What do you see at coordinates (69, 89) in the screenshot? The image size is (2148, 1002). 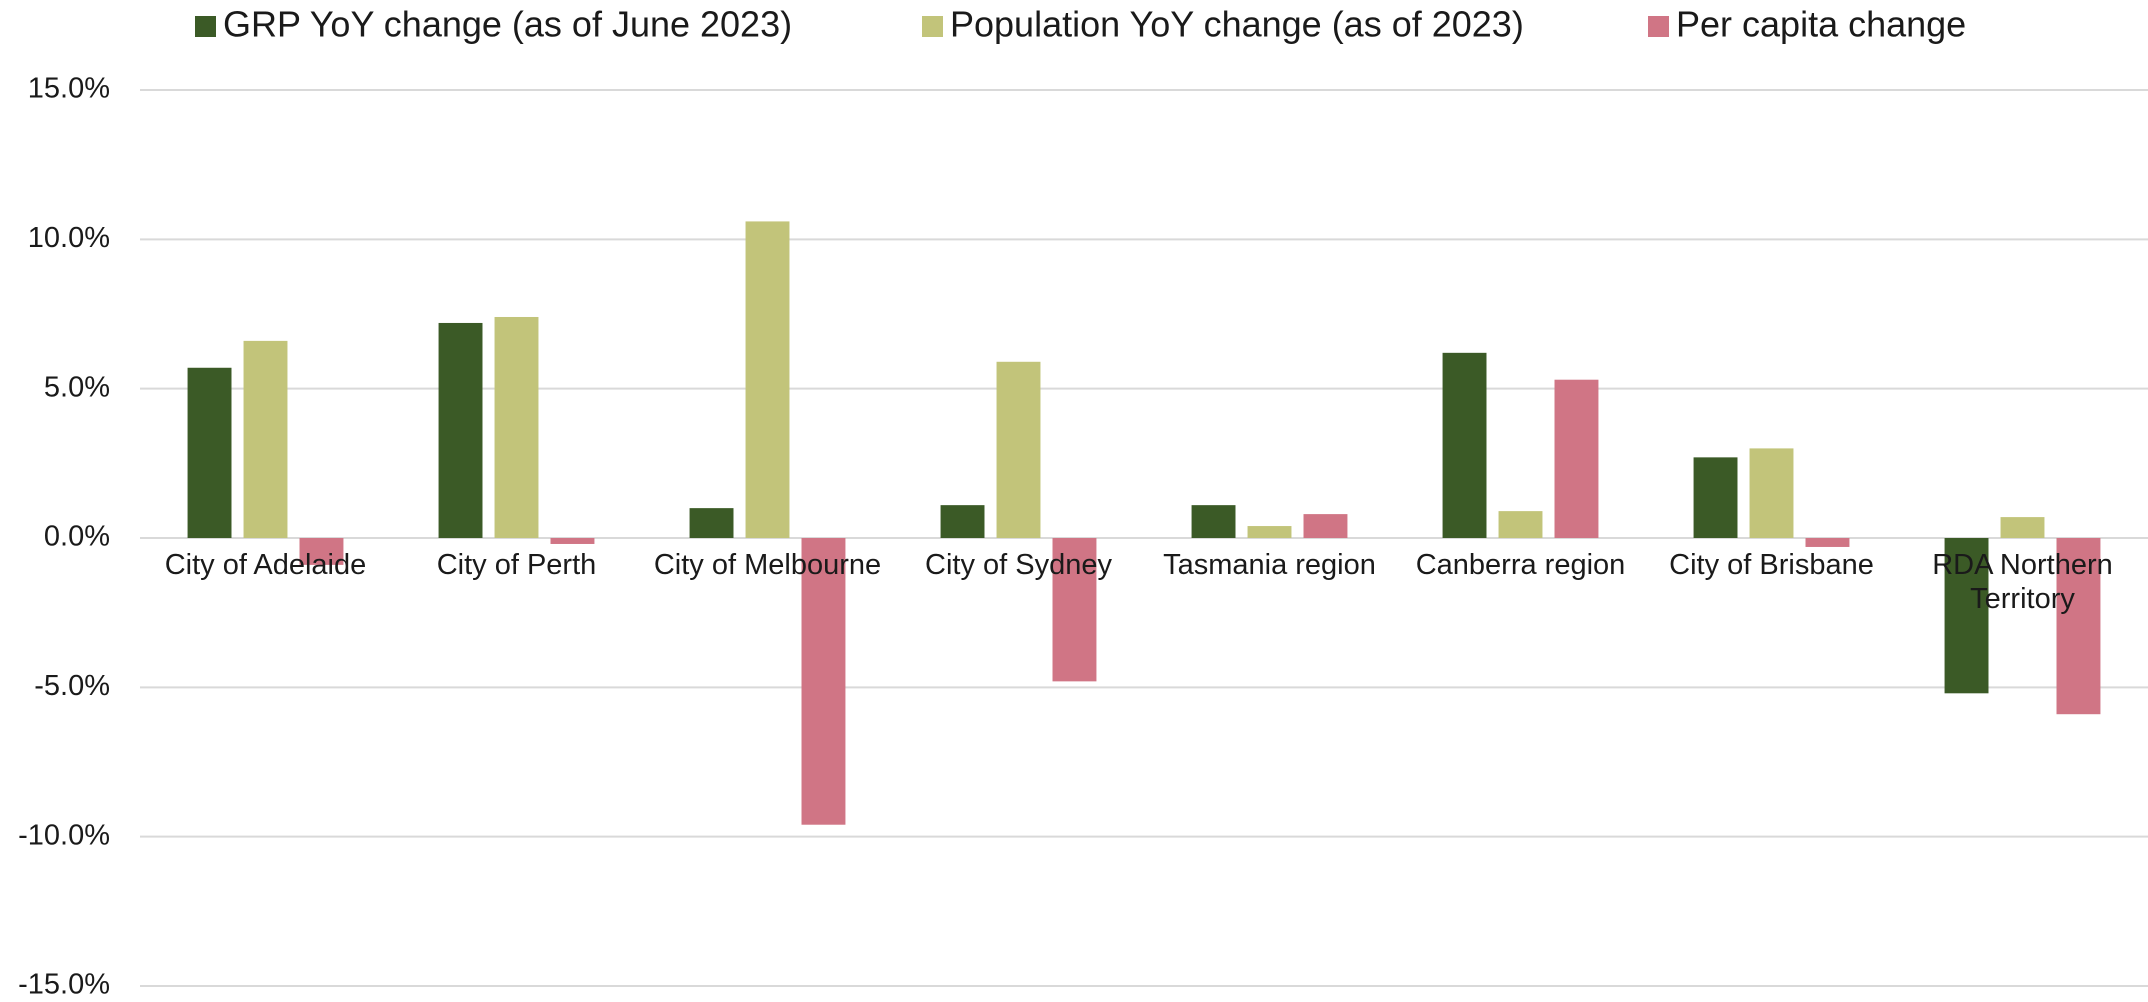 I see `y-tick-label: 15.0%` at bounding box center [69, 89].